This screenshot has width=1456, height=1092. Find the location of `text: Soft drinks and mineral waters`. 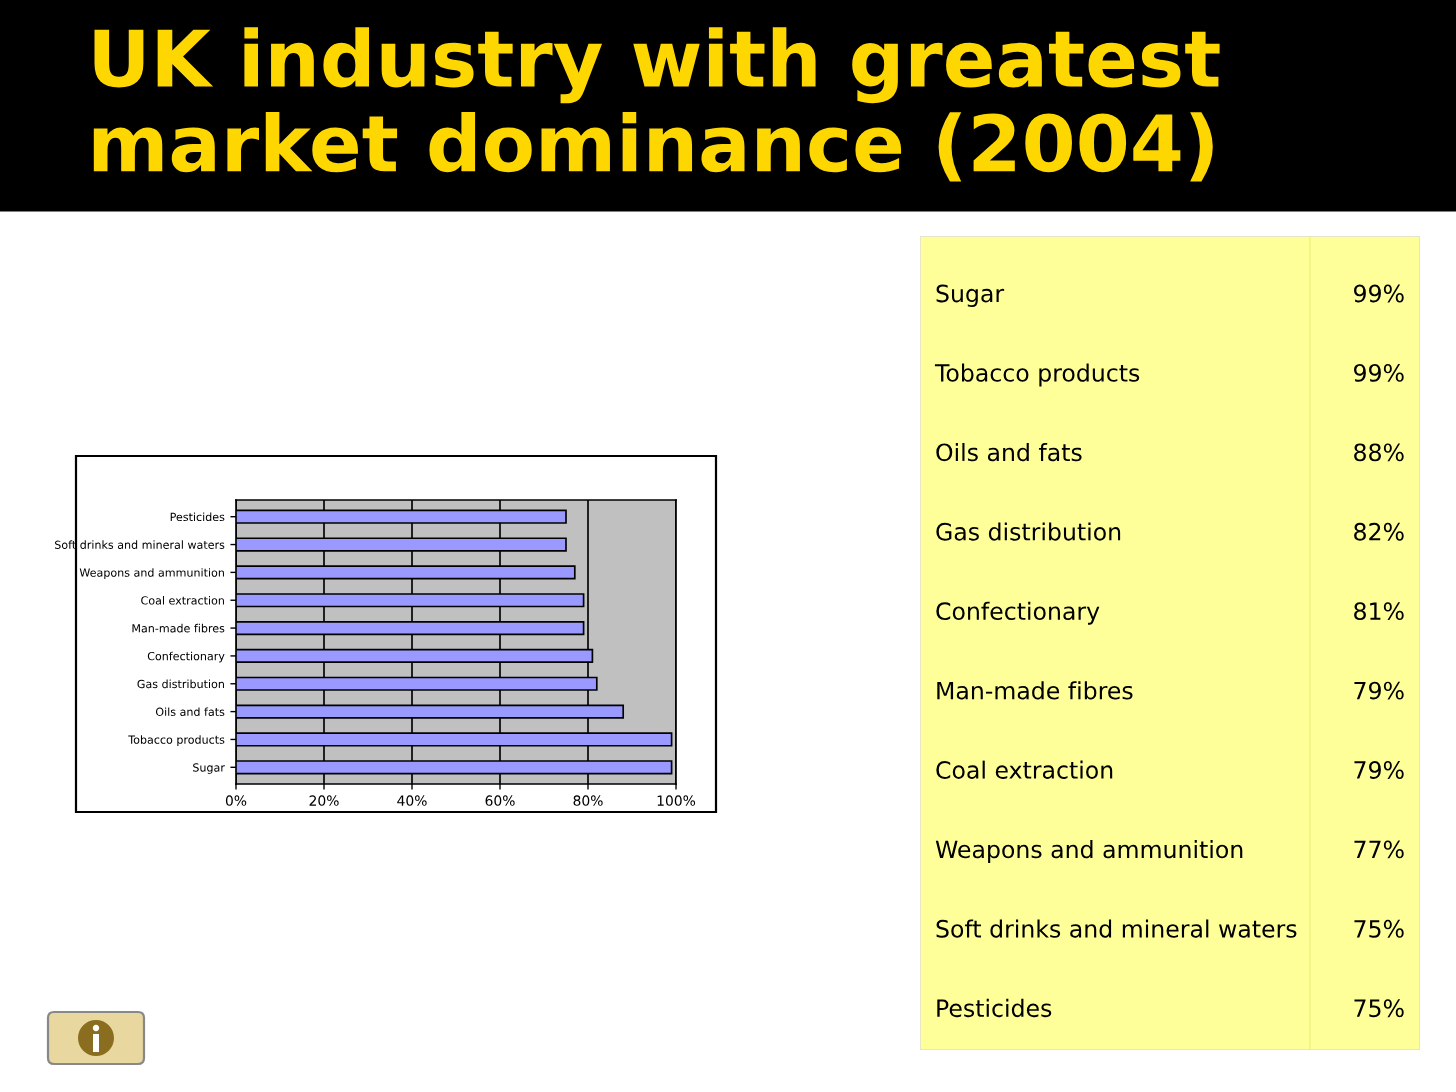

text: Soft drinks and mineral waters is located at coordinates (1116, 928).